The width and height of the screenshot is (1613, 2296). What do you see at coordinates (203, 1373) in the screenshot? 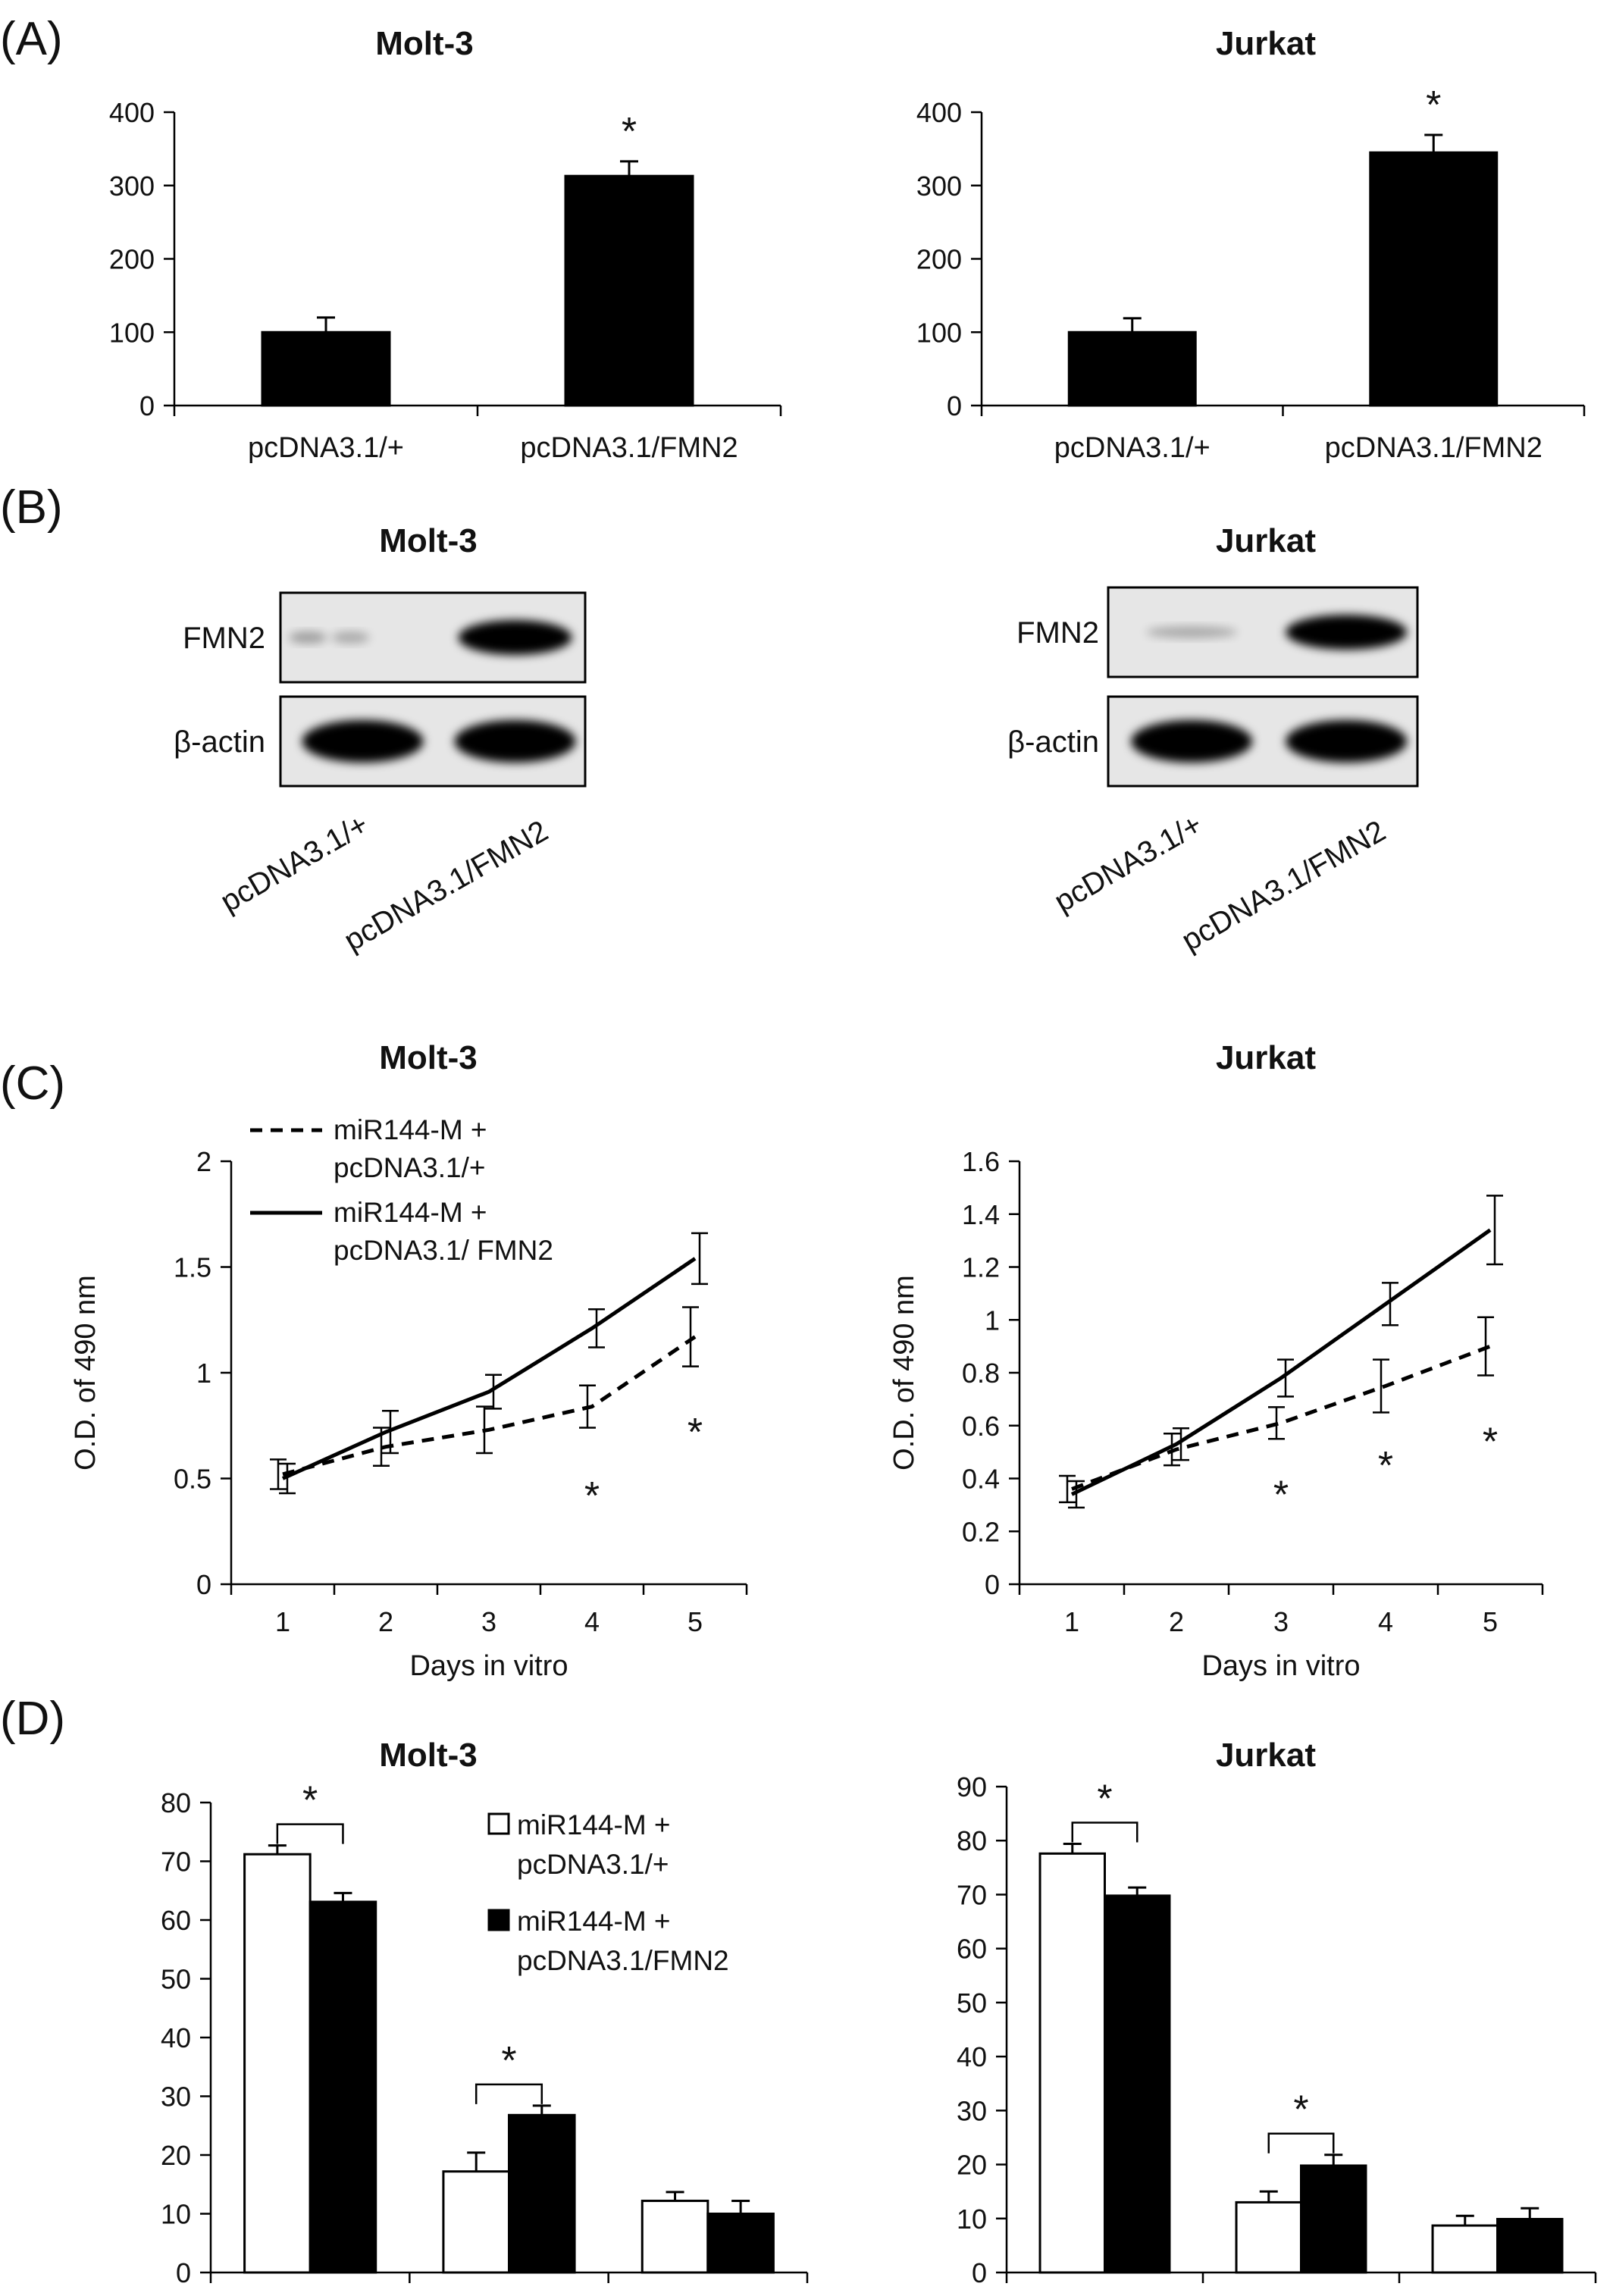
I see `y-tick-label: 1` at bounding box center [203, 1373].